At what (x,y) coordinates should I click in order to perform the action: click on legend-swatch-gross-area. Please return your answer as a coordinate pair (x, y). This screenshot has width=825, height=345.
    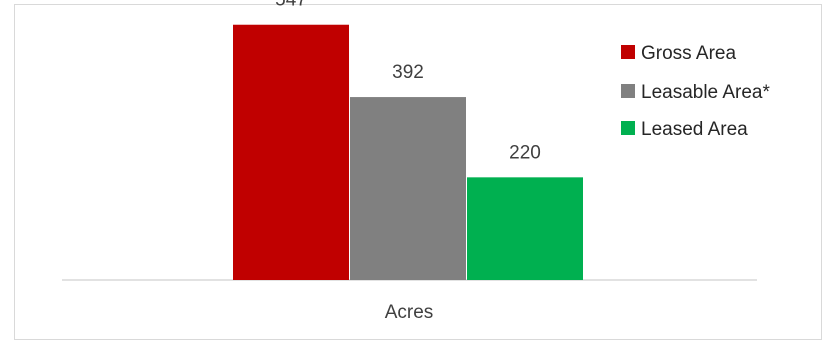
    Looking at the image, I should click on (628, 52).